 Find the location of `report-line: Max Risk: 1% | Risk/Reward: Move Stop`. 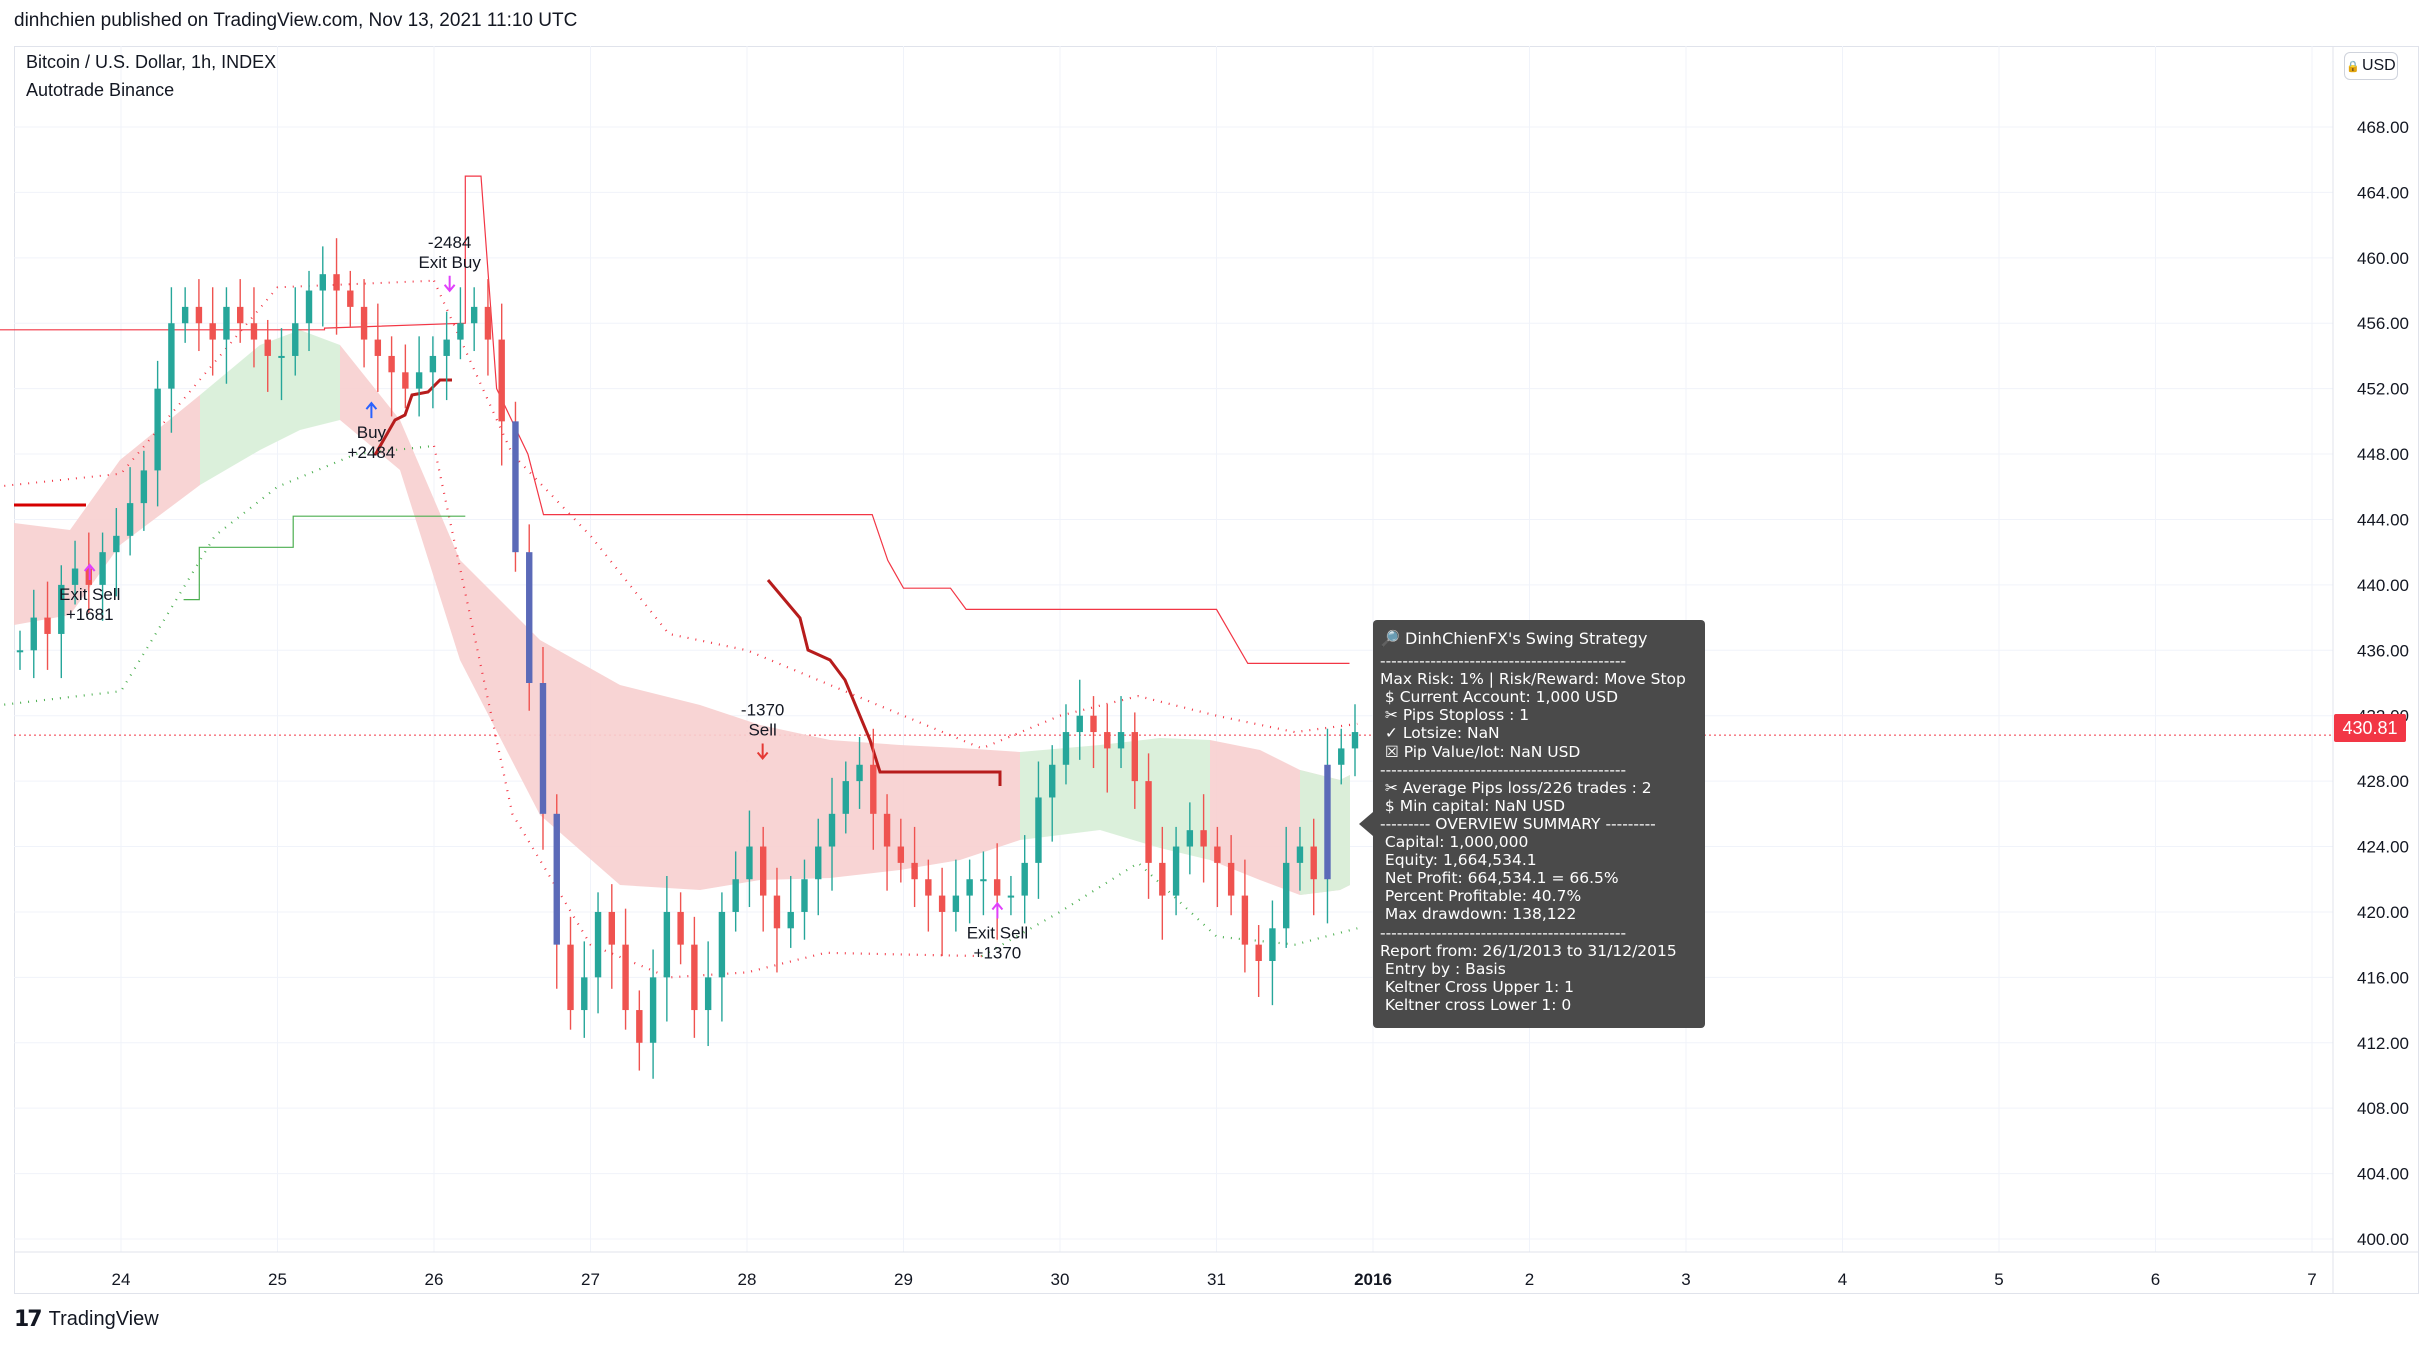

report-line: Max Risk: 1% | Risk/Reward: Move Stop is located at coordinates (1533, 679).